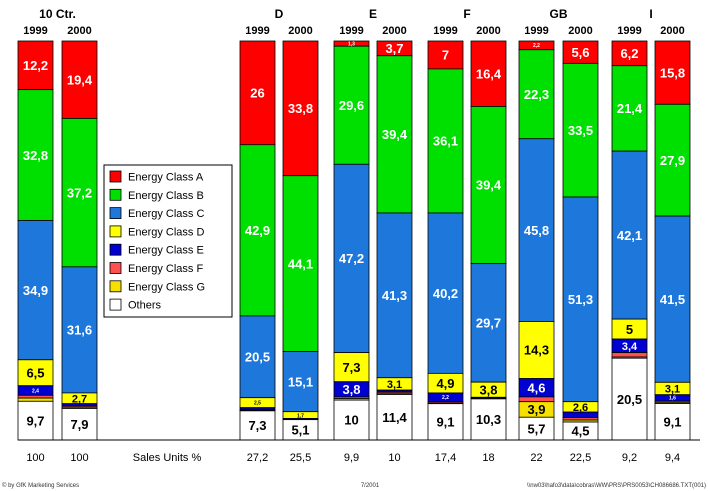 This screenshot has height=491, width=708. What do you see at coordinates (629, 53) in the screenshot?
I see `segment-value-label: 6,2` at bounding box center [629, 53].